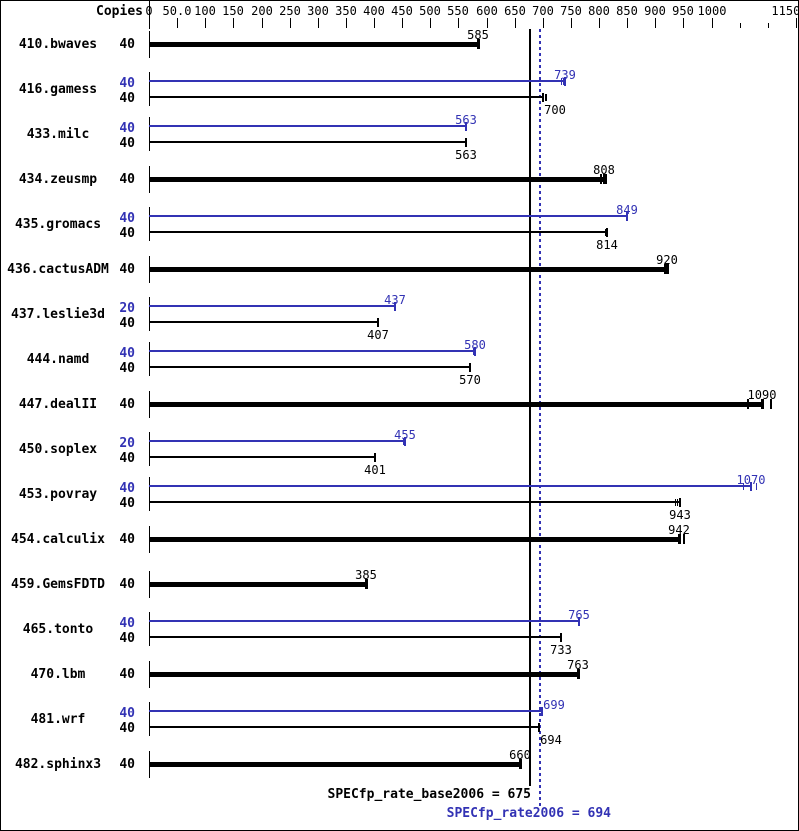  I want to click on benchmark-label: 434.zeusmp, so click(58, 179).